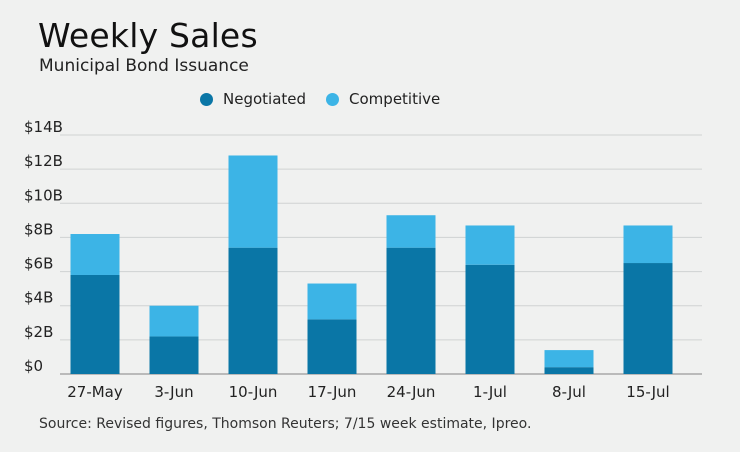 The height and width of the screenshot is (452, 740). I want to click on legend-item-competitive: Competitive, so click(383, 99).